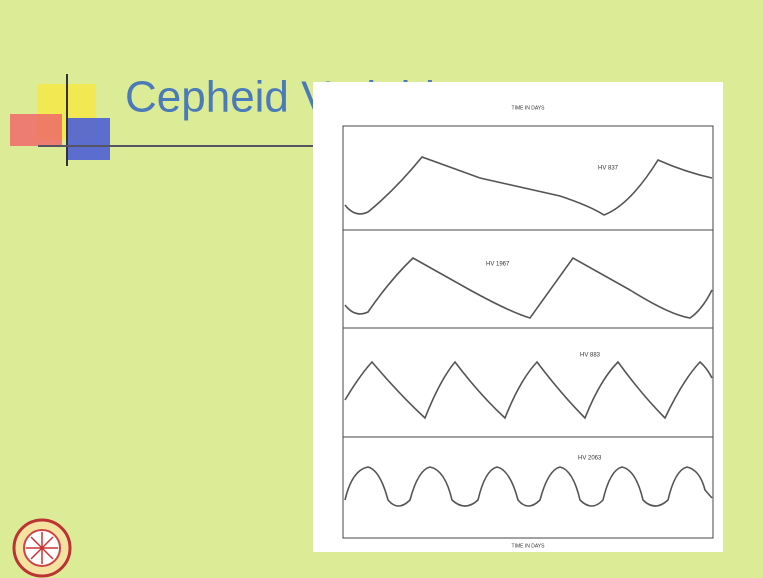 This screenshot has width=763, height=578. What do you see at coordinates (590, 356) in the screenshot?
I see `panel-label: HV 883` at bounding box center [590, 356].